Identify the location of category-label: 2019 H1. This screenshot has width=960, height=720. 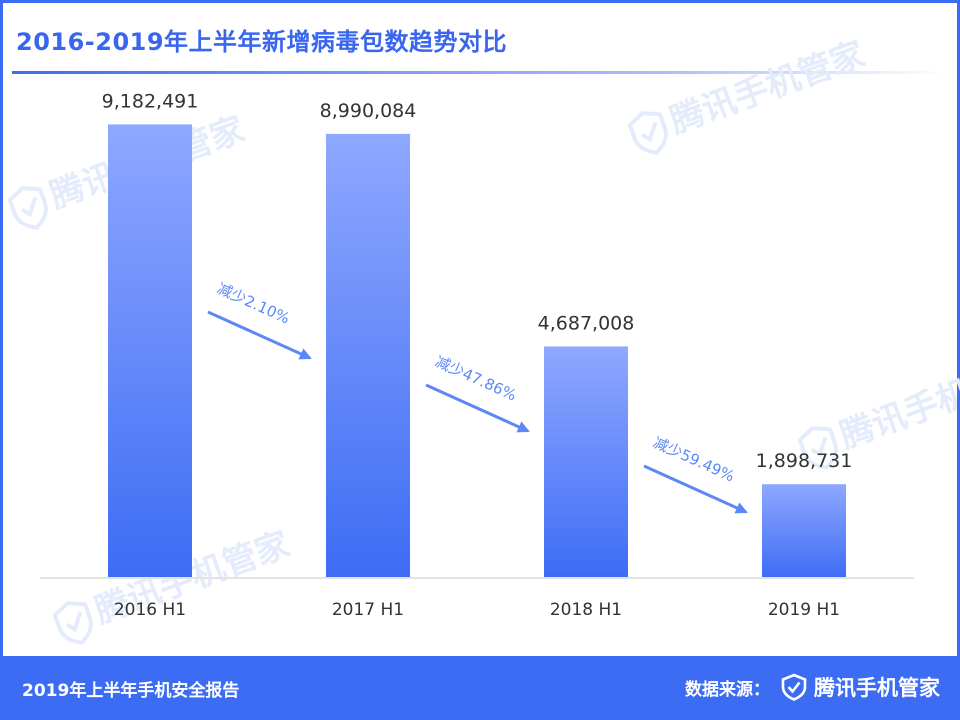
(804, 610).